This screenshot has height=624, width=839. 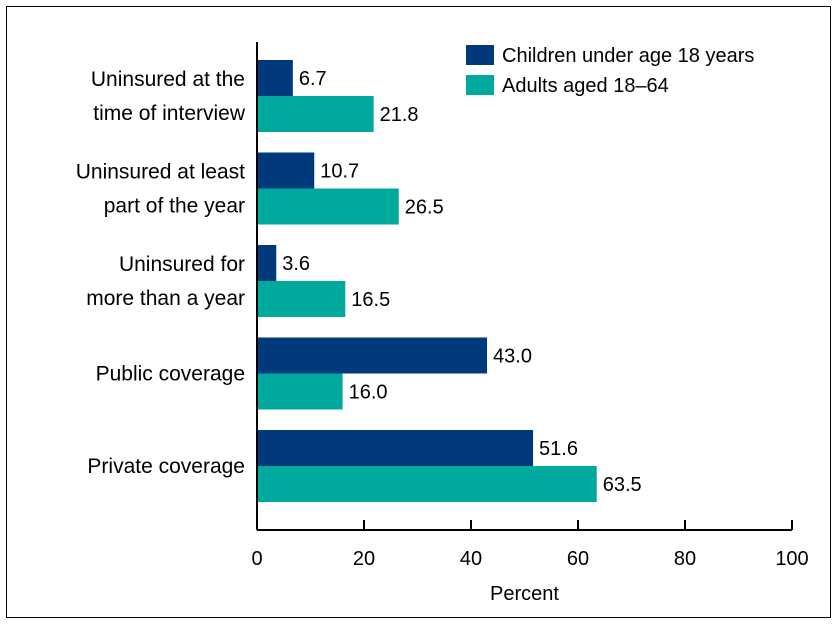 What do you see at coordinates (339, 172) in the screenshot?
I see `data-label-children-1: 10.7` at bounding box center [339, 172].